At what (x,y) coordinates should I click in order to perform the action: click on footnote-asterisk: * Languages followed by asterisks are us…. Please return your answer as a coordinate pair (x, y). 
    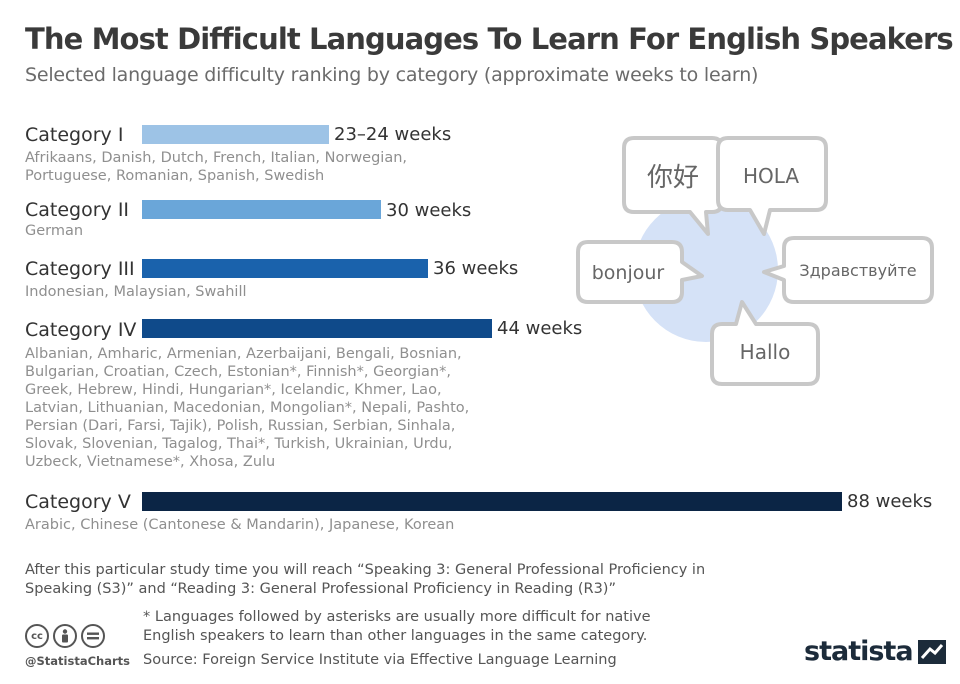
    Looking at the image, I should click on (397, 626).